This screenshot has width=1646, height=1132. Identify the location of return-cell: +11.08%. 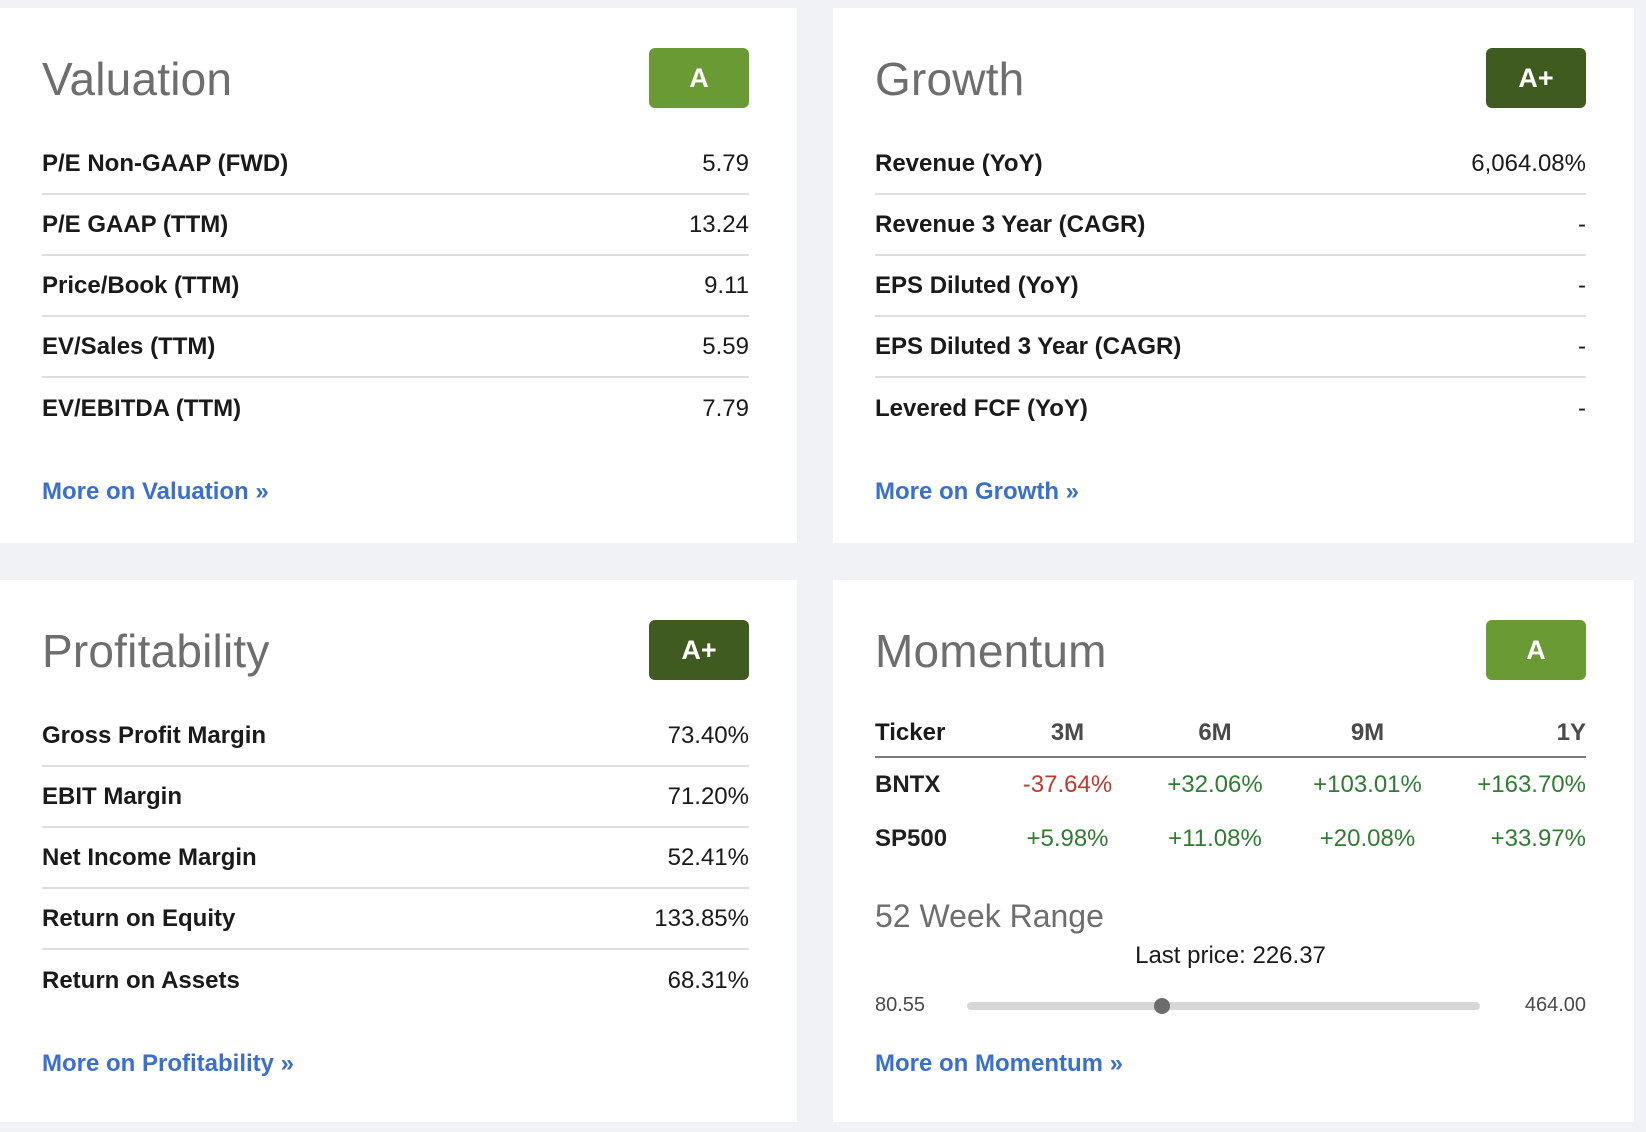
(1215, 838).